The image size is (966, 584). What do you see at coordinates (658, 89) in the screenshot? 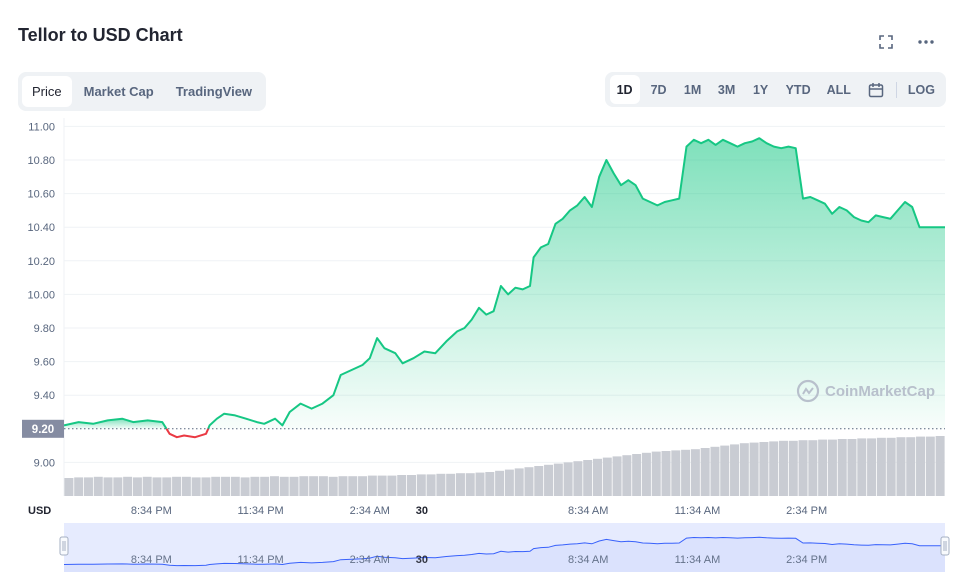
I see `range-7d: 7D` at bounding box center [658, 89].